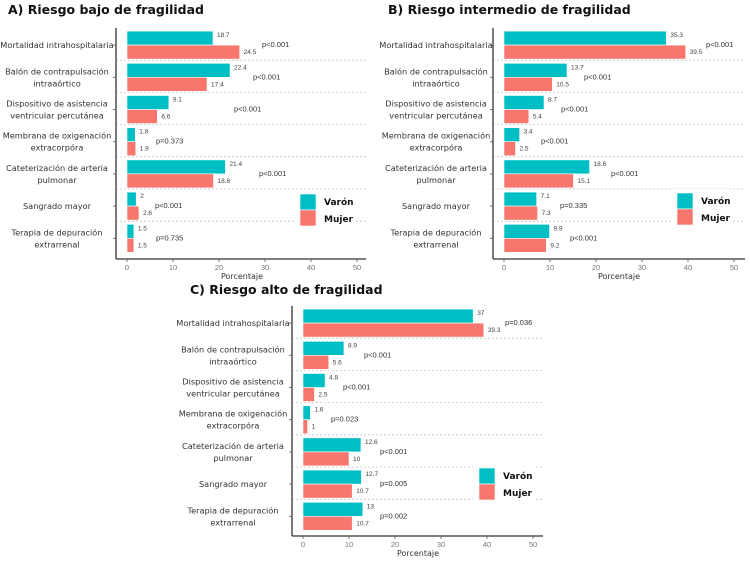 This screenshot has width=750, height=563. Describe the element at coordinates (106, 9) in the screenshot. I see `panel-title: A) Riesgo bajo de fragilidad` at that location.